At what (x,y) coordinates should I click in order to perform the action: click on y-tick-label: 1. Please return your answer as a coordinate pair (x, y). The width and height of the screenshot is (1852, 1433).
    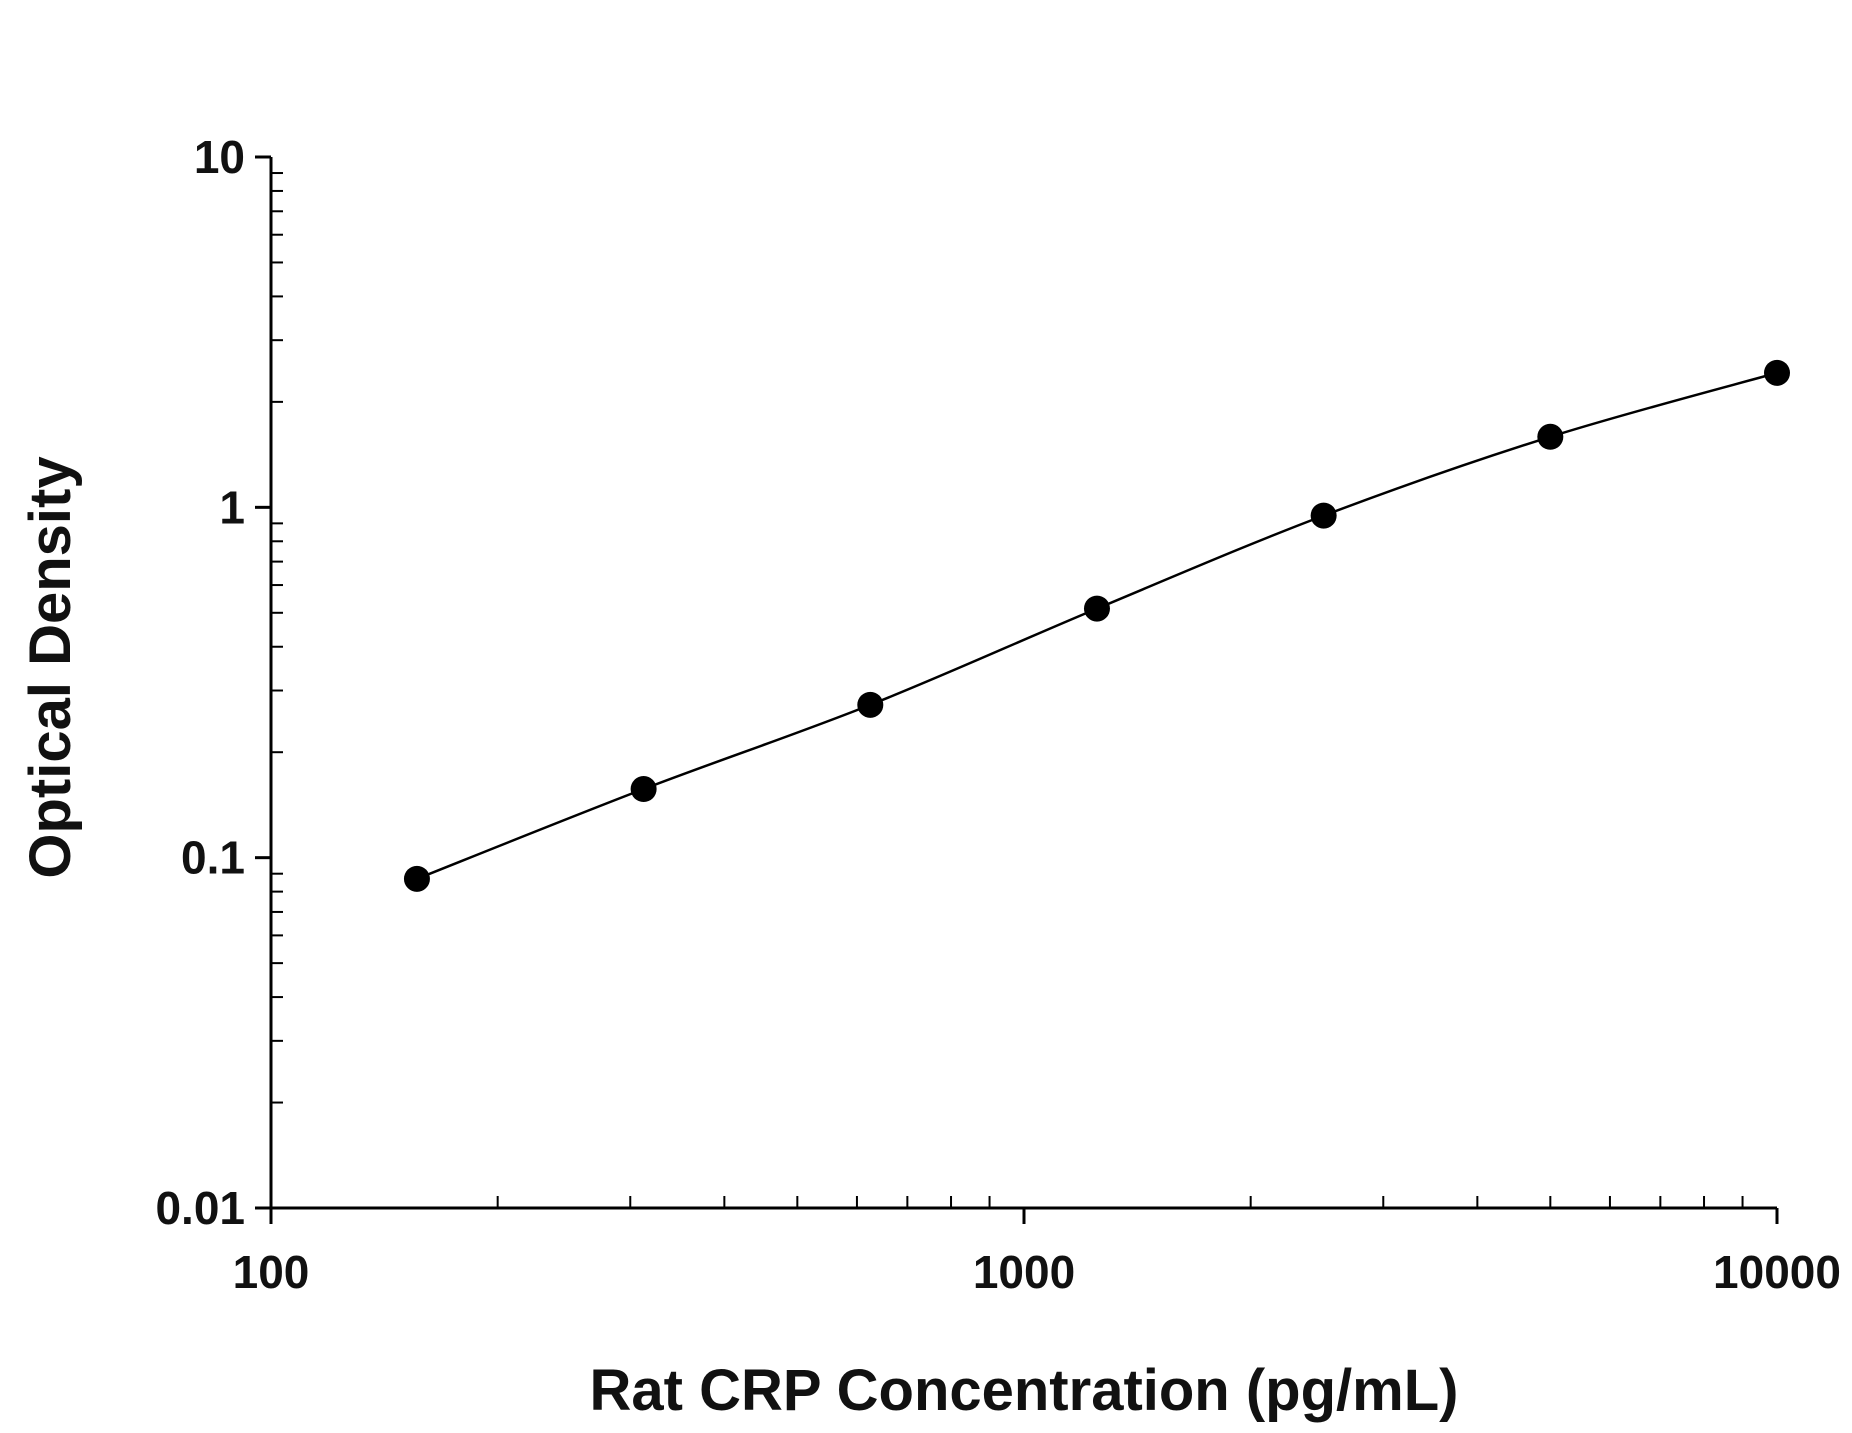
    Looking at the image, I should click on (232, 507).